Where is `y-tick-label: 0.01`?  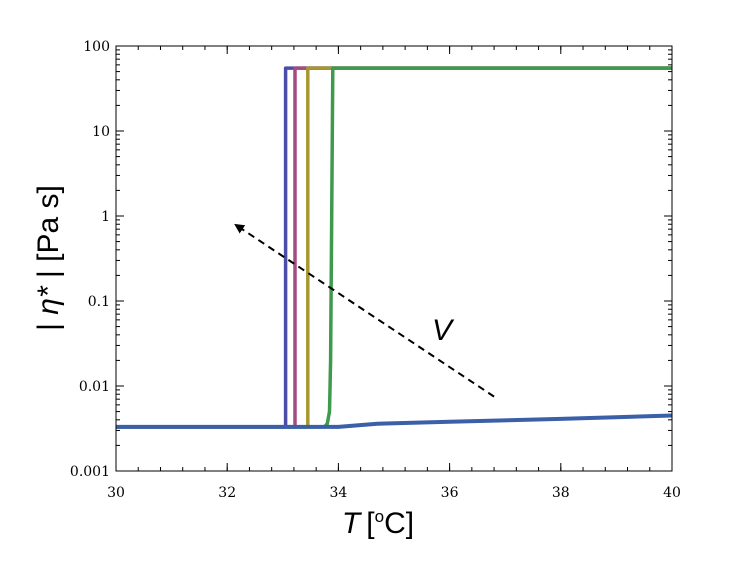 y-tick-label: 0.01 is located at coordinates (94, 387).